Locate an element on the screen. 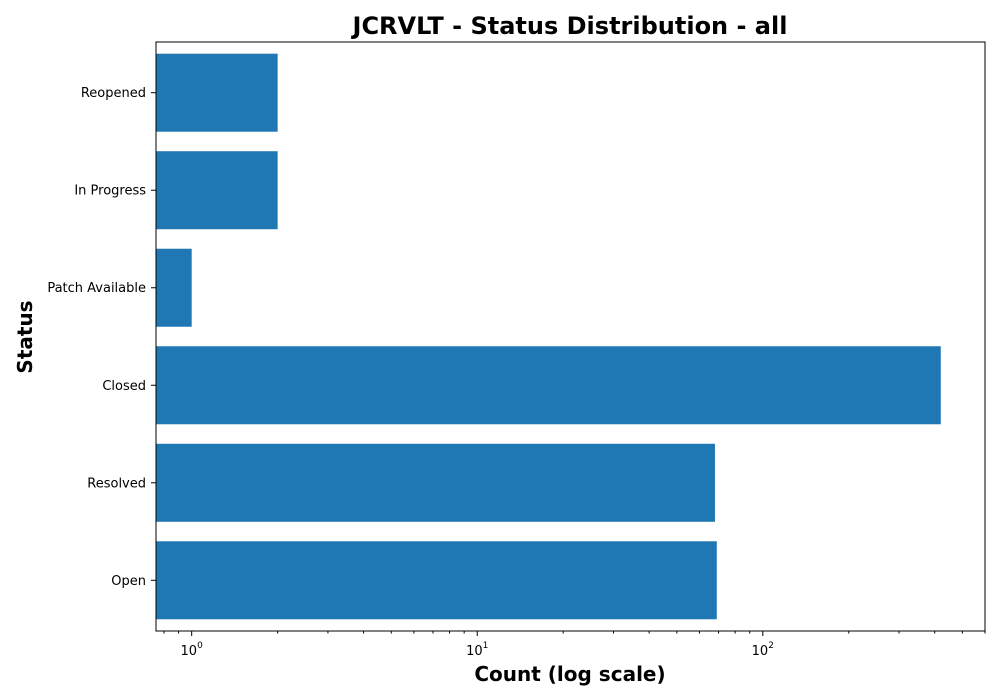 This screenshot has width=1000, height=700. bar-resolved is located at coordinates (435, 482).